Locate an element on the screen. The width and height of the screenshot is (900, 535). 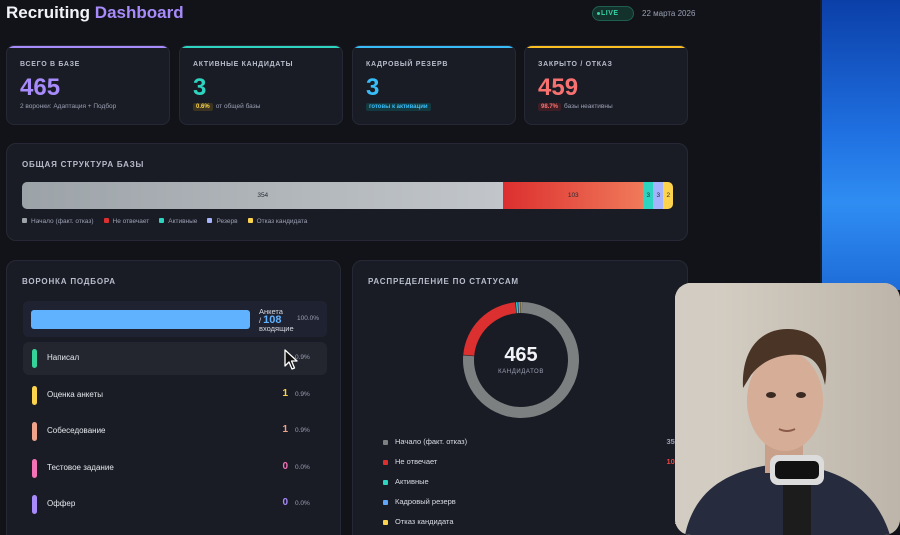
status-row: Начало (факт. отказ) 354 is located at coordinates (531, 444).